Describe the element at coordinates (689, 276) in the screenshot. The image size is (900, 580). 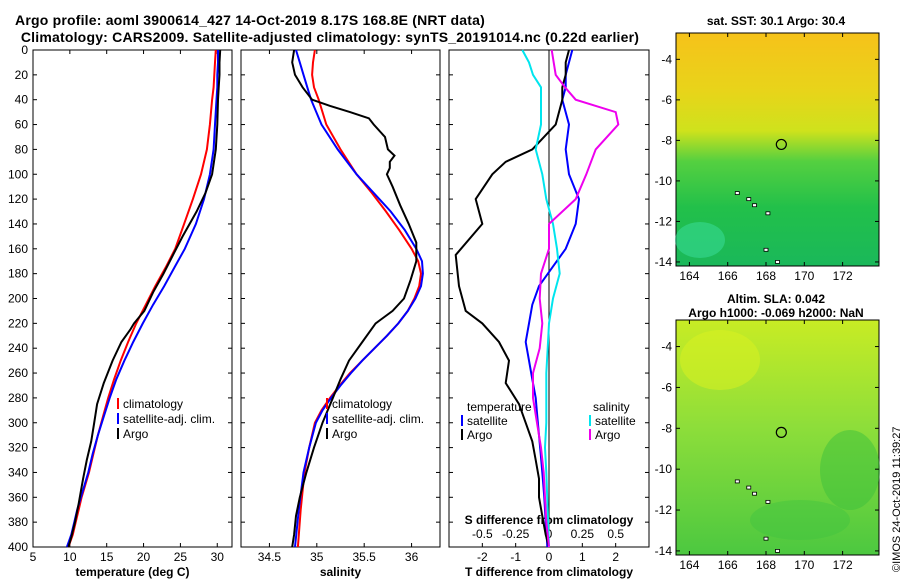
I see `sst-map-xtick-label: 164` at that location.